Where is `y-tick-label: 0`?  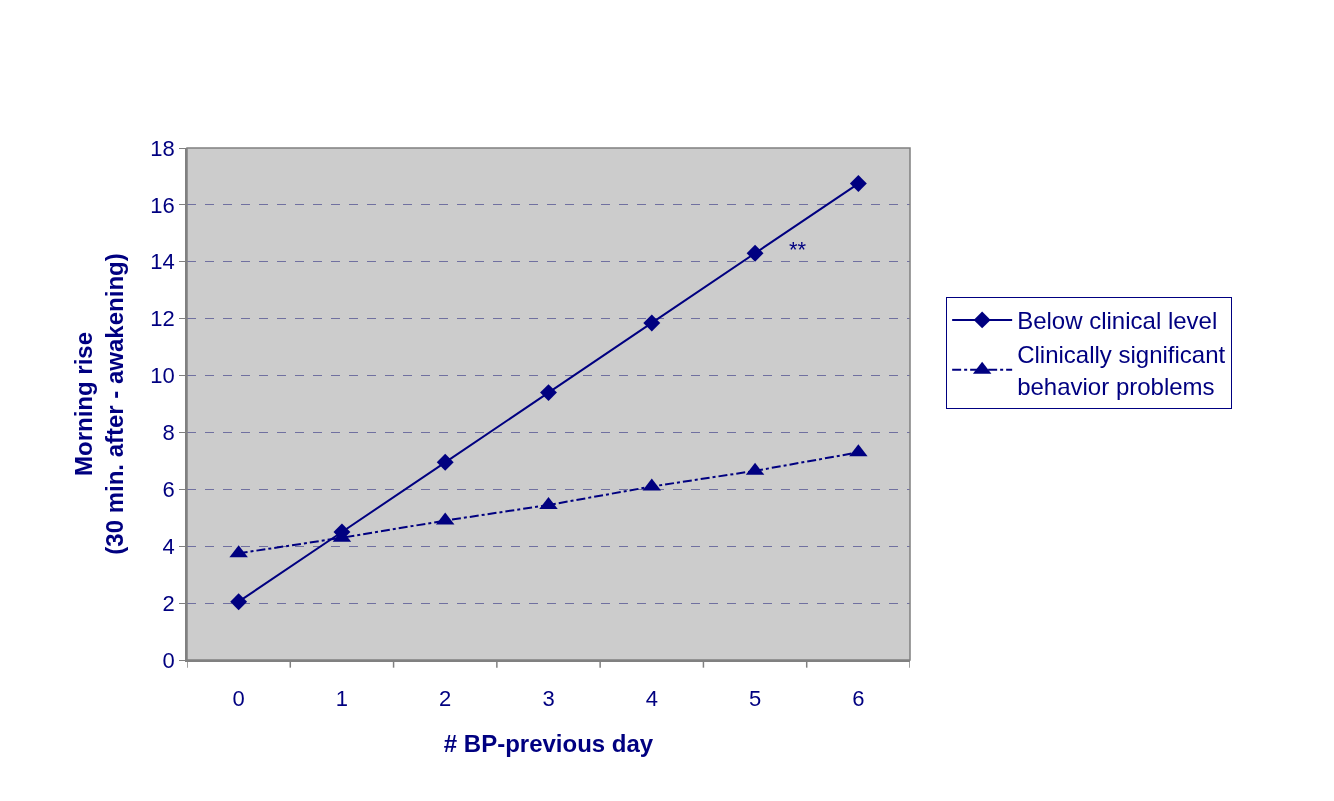
y-tick-label: 0 is located at coordinates (168, 660).